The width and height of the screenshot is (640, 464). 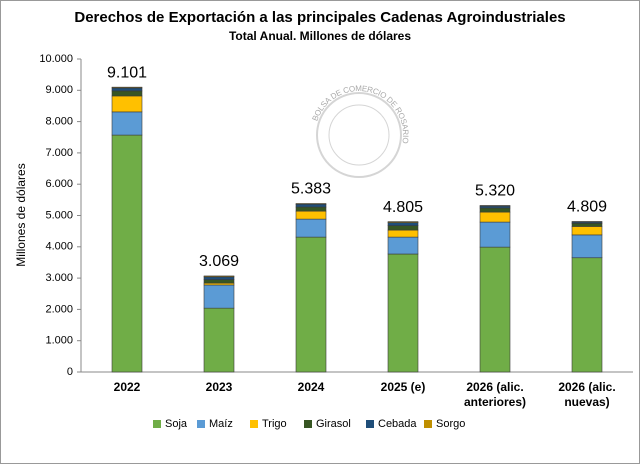 What do you see at coordinates (495, 394) in the screenshot?
I see `x-tick-label: 2026 (alic. anteriores)` at bounding box center [495, 394].